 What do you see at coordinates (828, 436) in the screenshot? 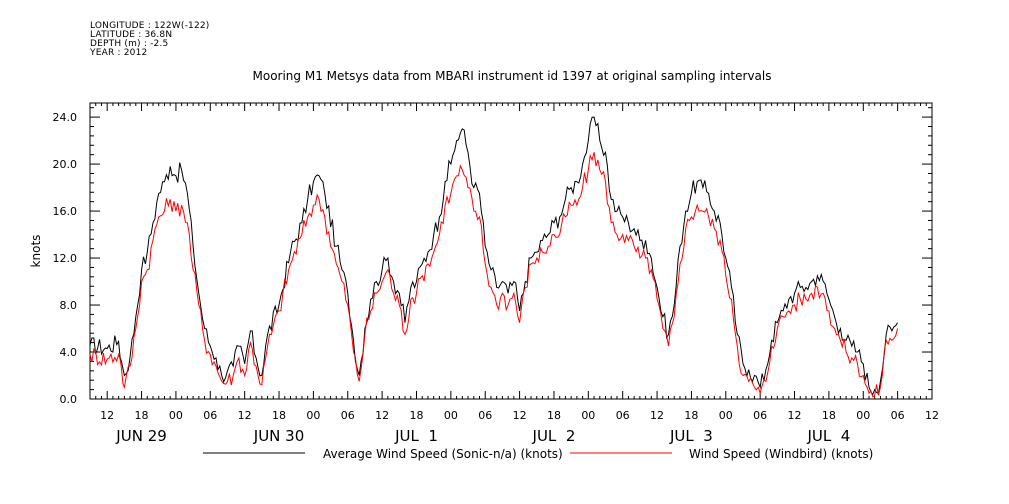
I see `x-day-label: JUL 4` at bounding box center [828, 436].